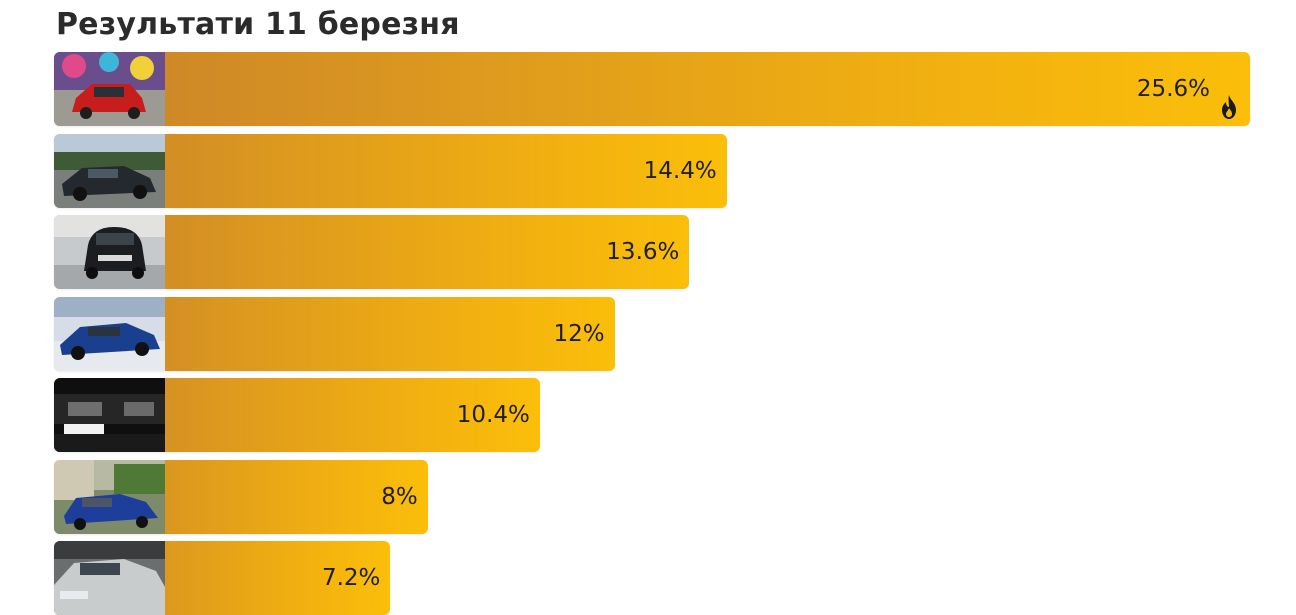  I want to click on value-text: 14.4%, so click(680, 171).